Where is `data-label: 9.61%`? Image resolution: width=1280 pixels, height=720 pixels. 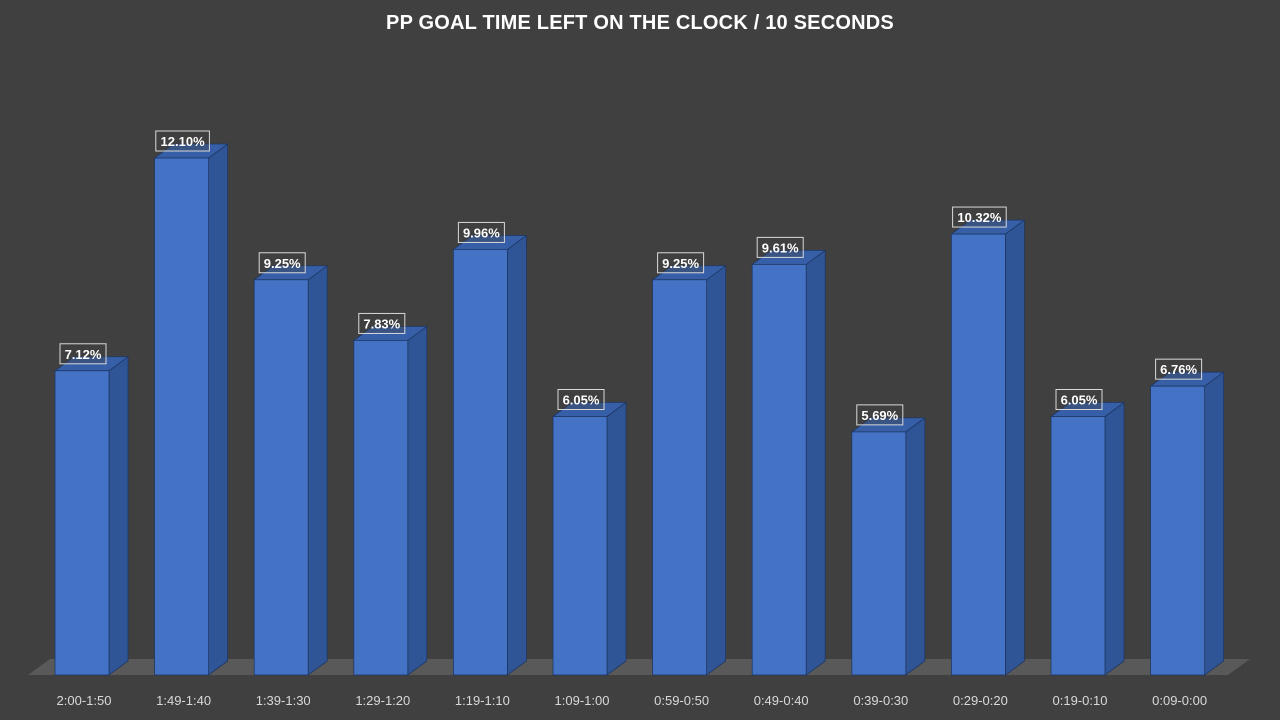 data-label: 9.61% is located at coordinates (780, 247).